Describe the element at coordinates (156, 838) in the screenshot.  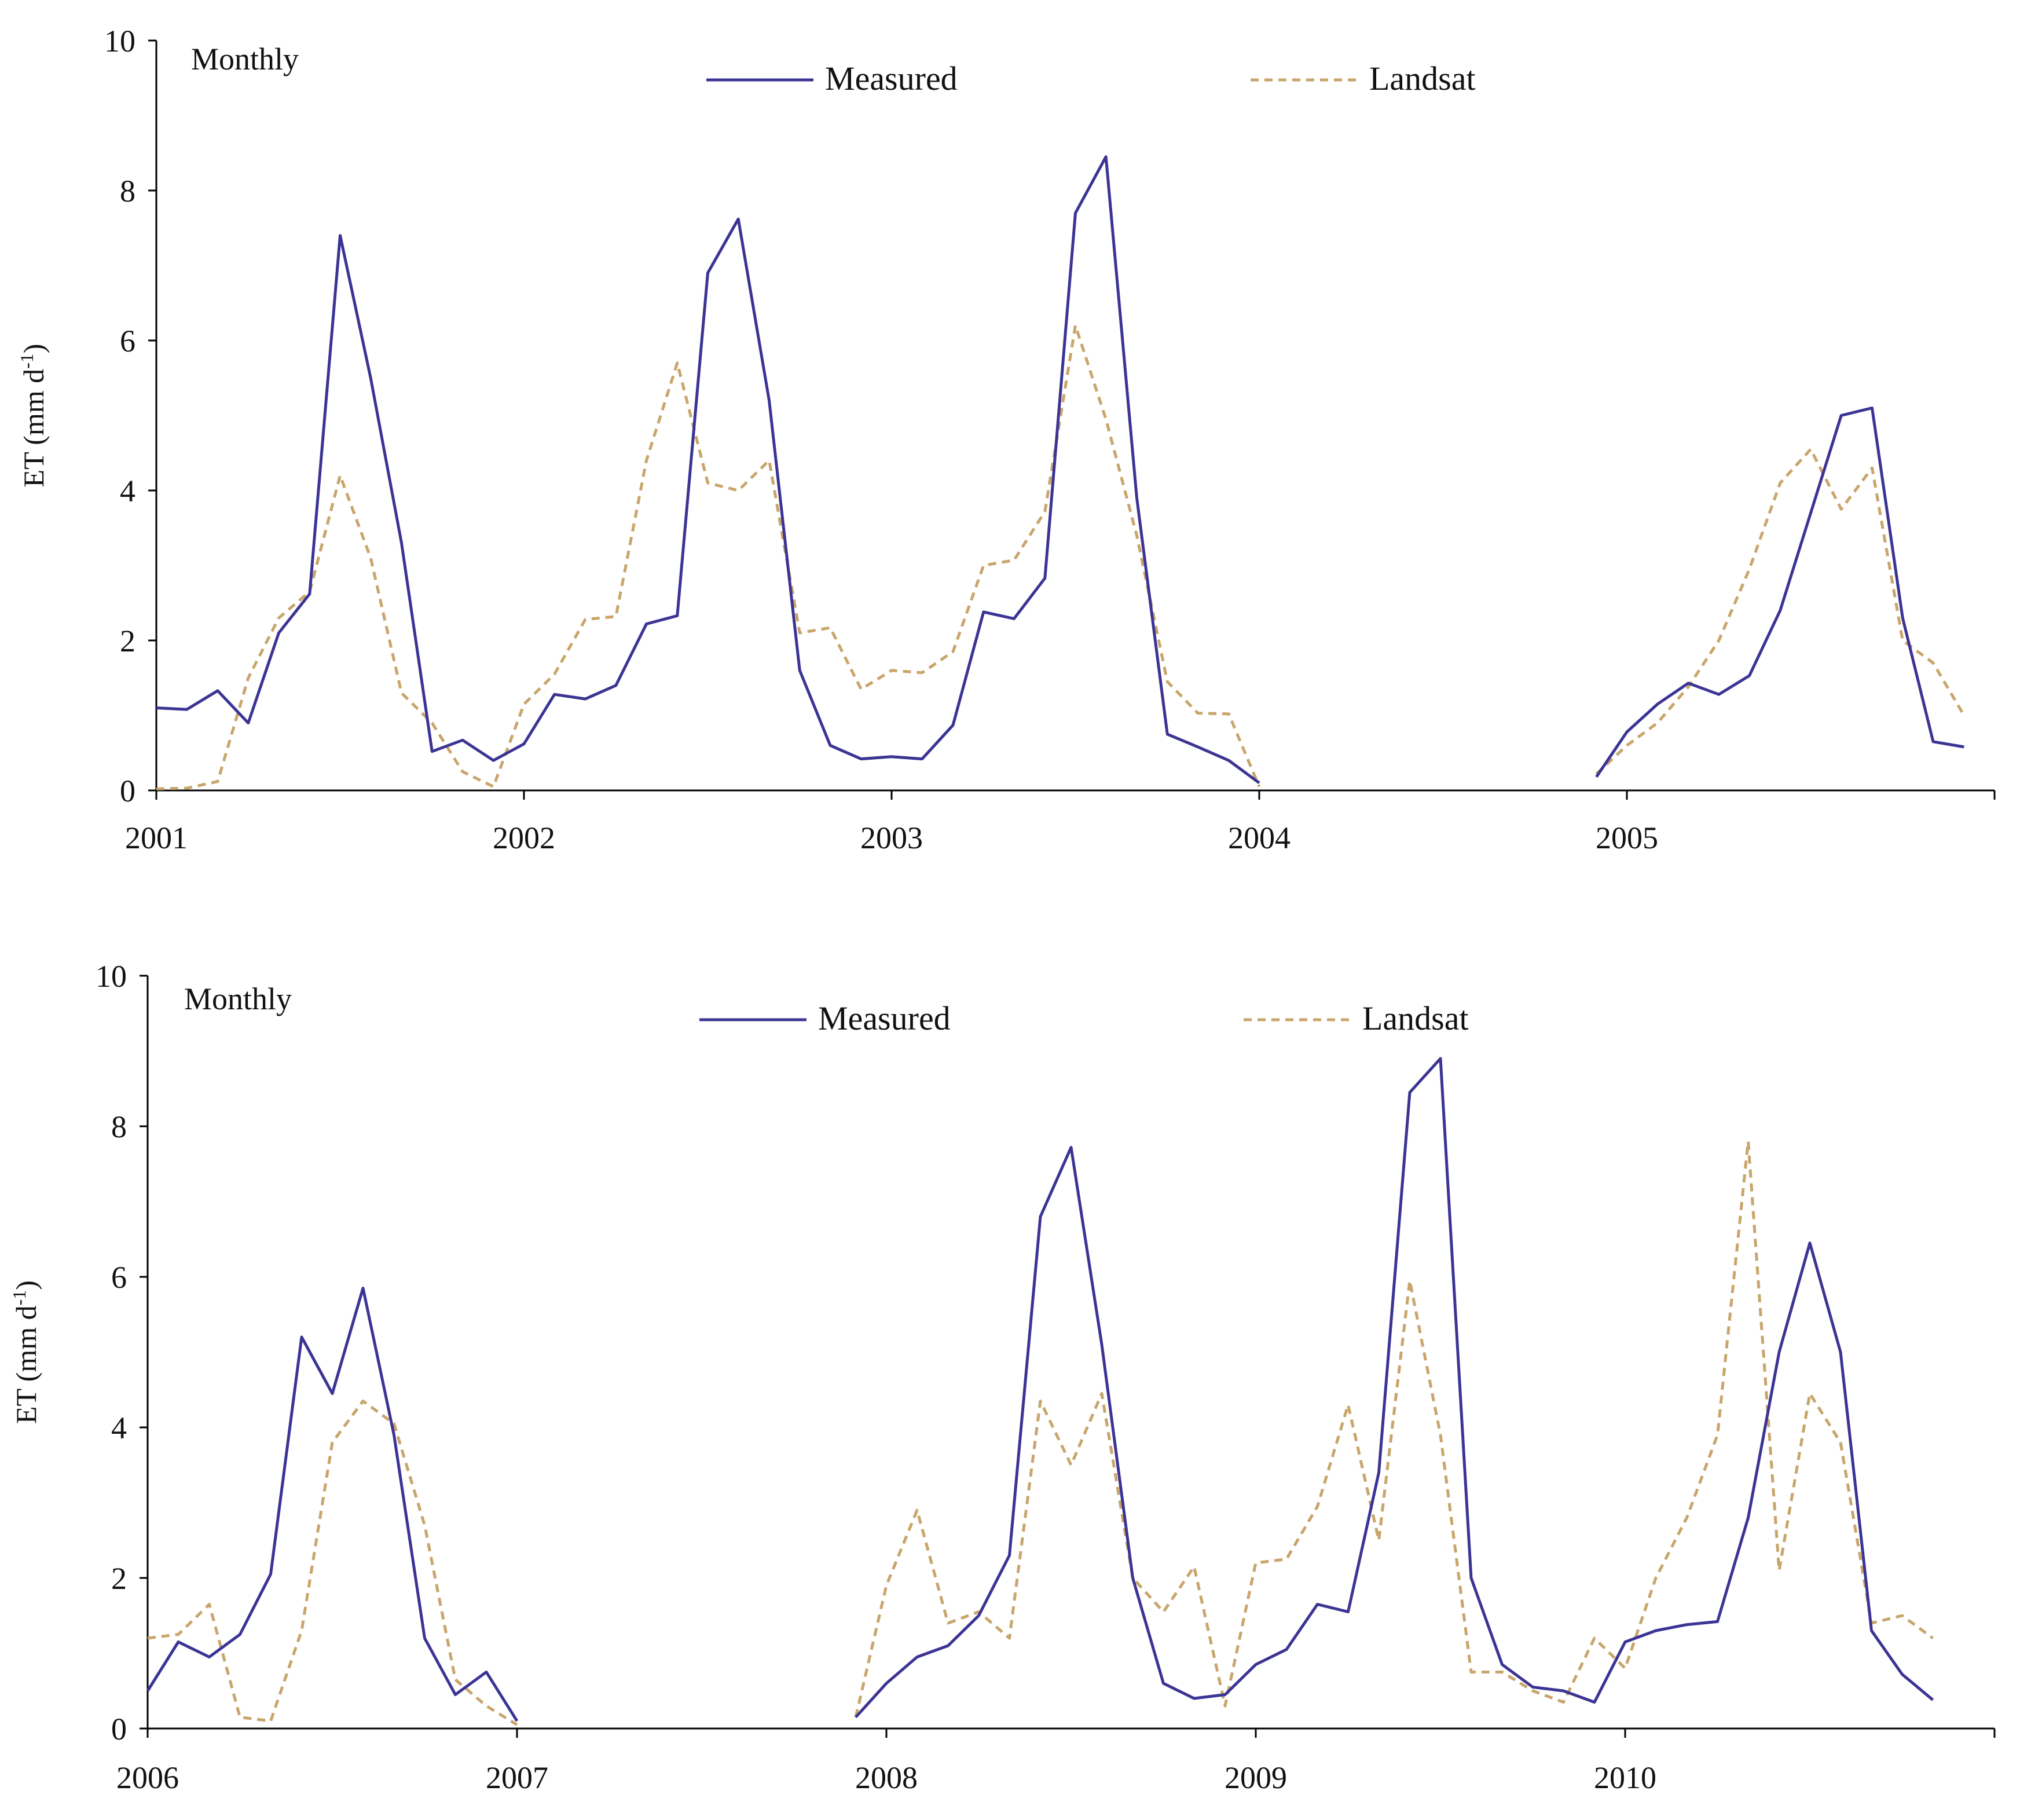
I see `x-tick-label: 2001` at that location.